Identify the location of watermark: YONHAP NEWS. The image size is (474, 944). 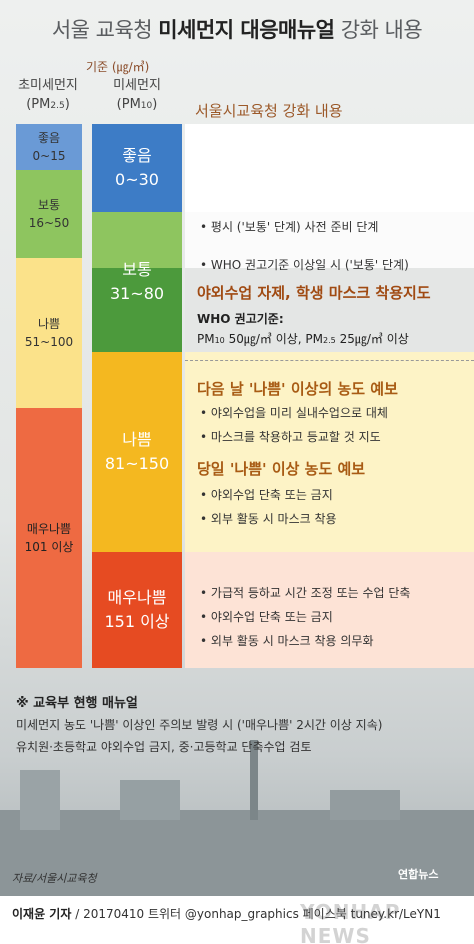
(350, 922).